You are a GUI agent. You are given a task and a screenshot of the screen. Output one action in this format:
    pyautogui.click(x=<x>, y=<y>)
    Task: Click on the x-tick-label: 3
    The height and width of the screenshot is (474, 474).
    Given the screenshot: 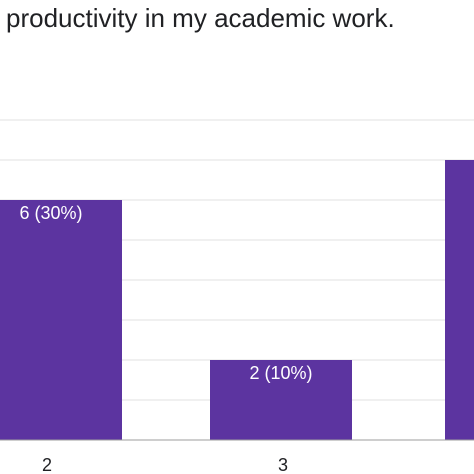 What is the action you would take?
    pyautogui.click(x=283, y=464)
    